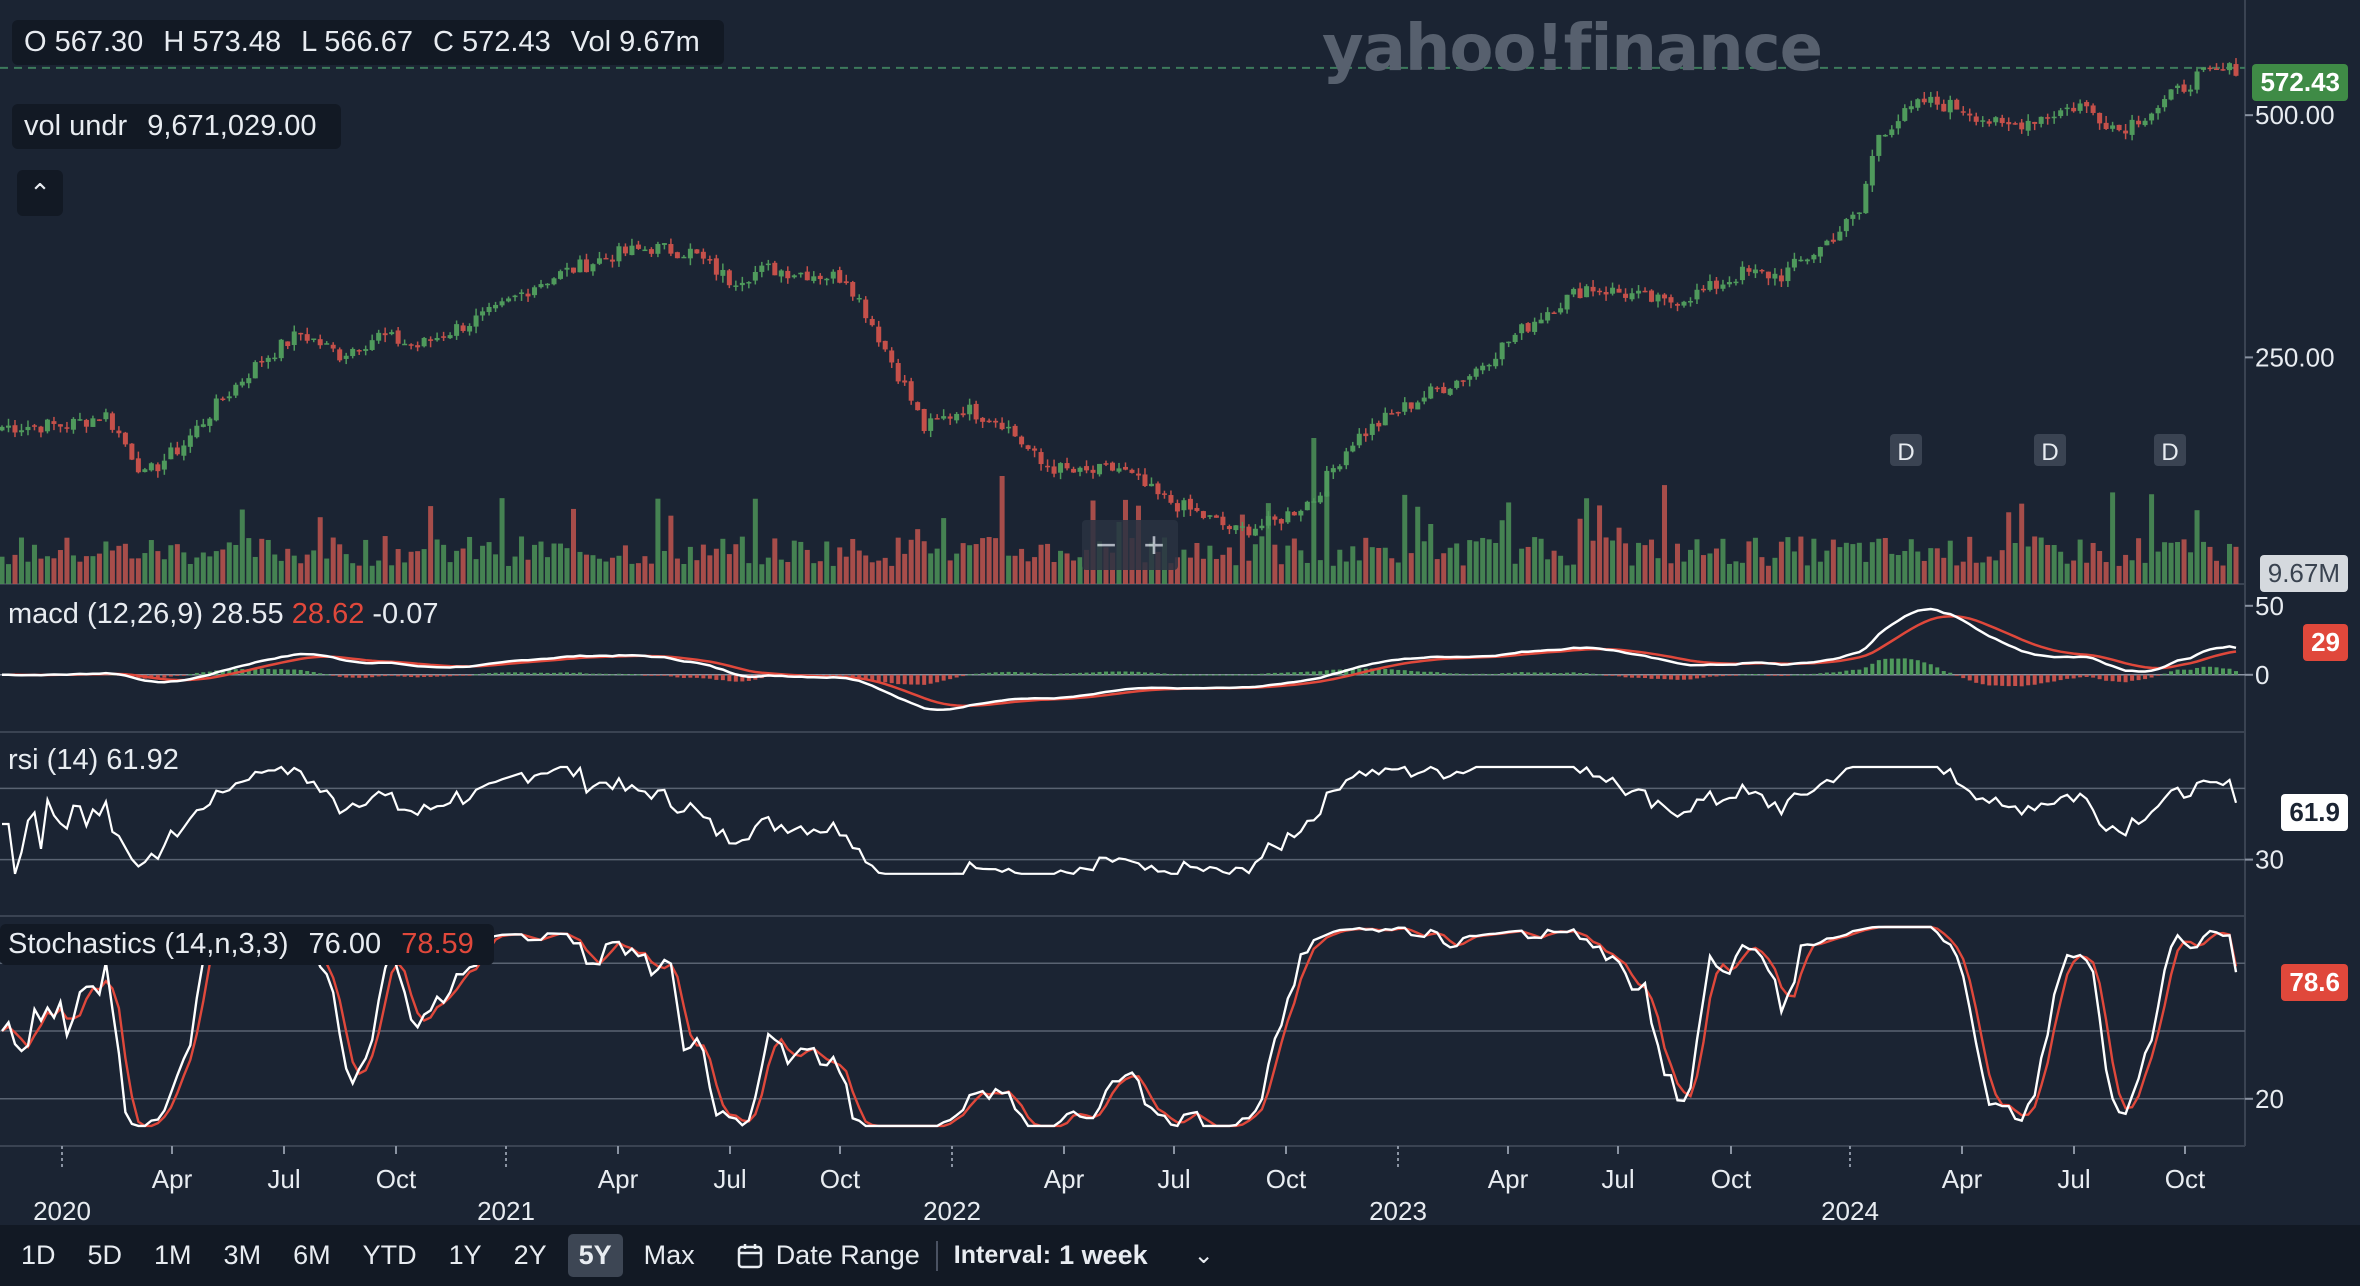 Image resolution: width=2360 pixels, height=1286 pixels. Describe the element at coordinates (952, 1210) in the screenshot. I see `x-year-label: 2022` at that location.